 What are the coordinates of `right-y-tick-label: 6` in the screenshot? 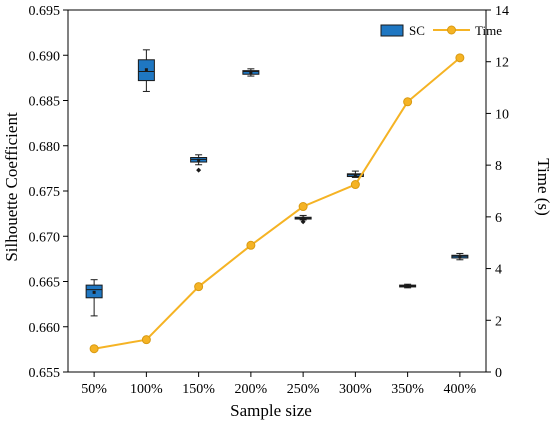 It's located at (498, 218).